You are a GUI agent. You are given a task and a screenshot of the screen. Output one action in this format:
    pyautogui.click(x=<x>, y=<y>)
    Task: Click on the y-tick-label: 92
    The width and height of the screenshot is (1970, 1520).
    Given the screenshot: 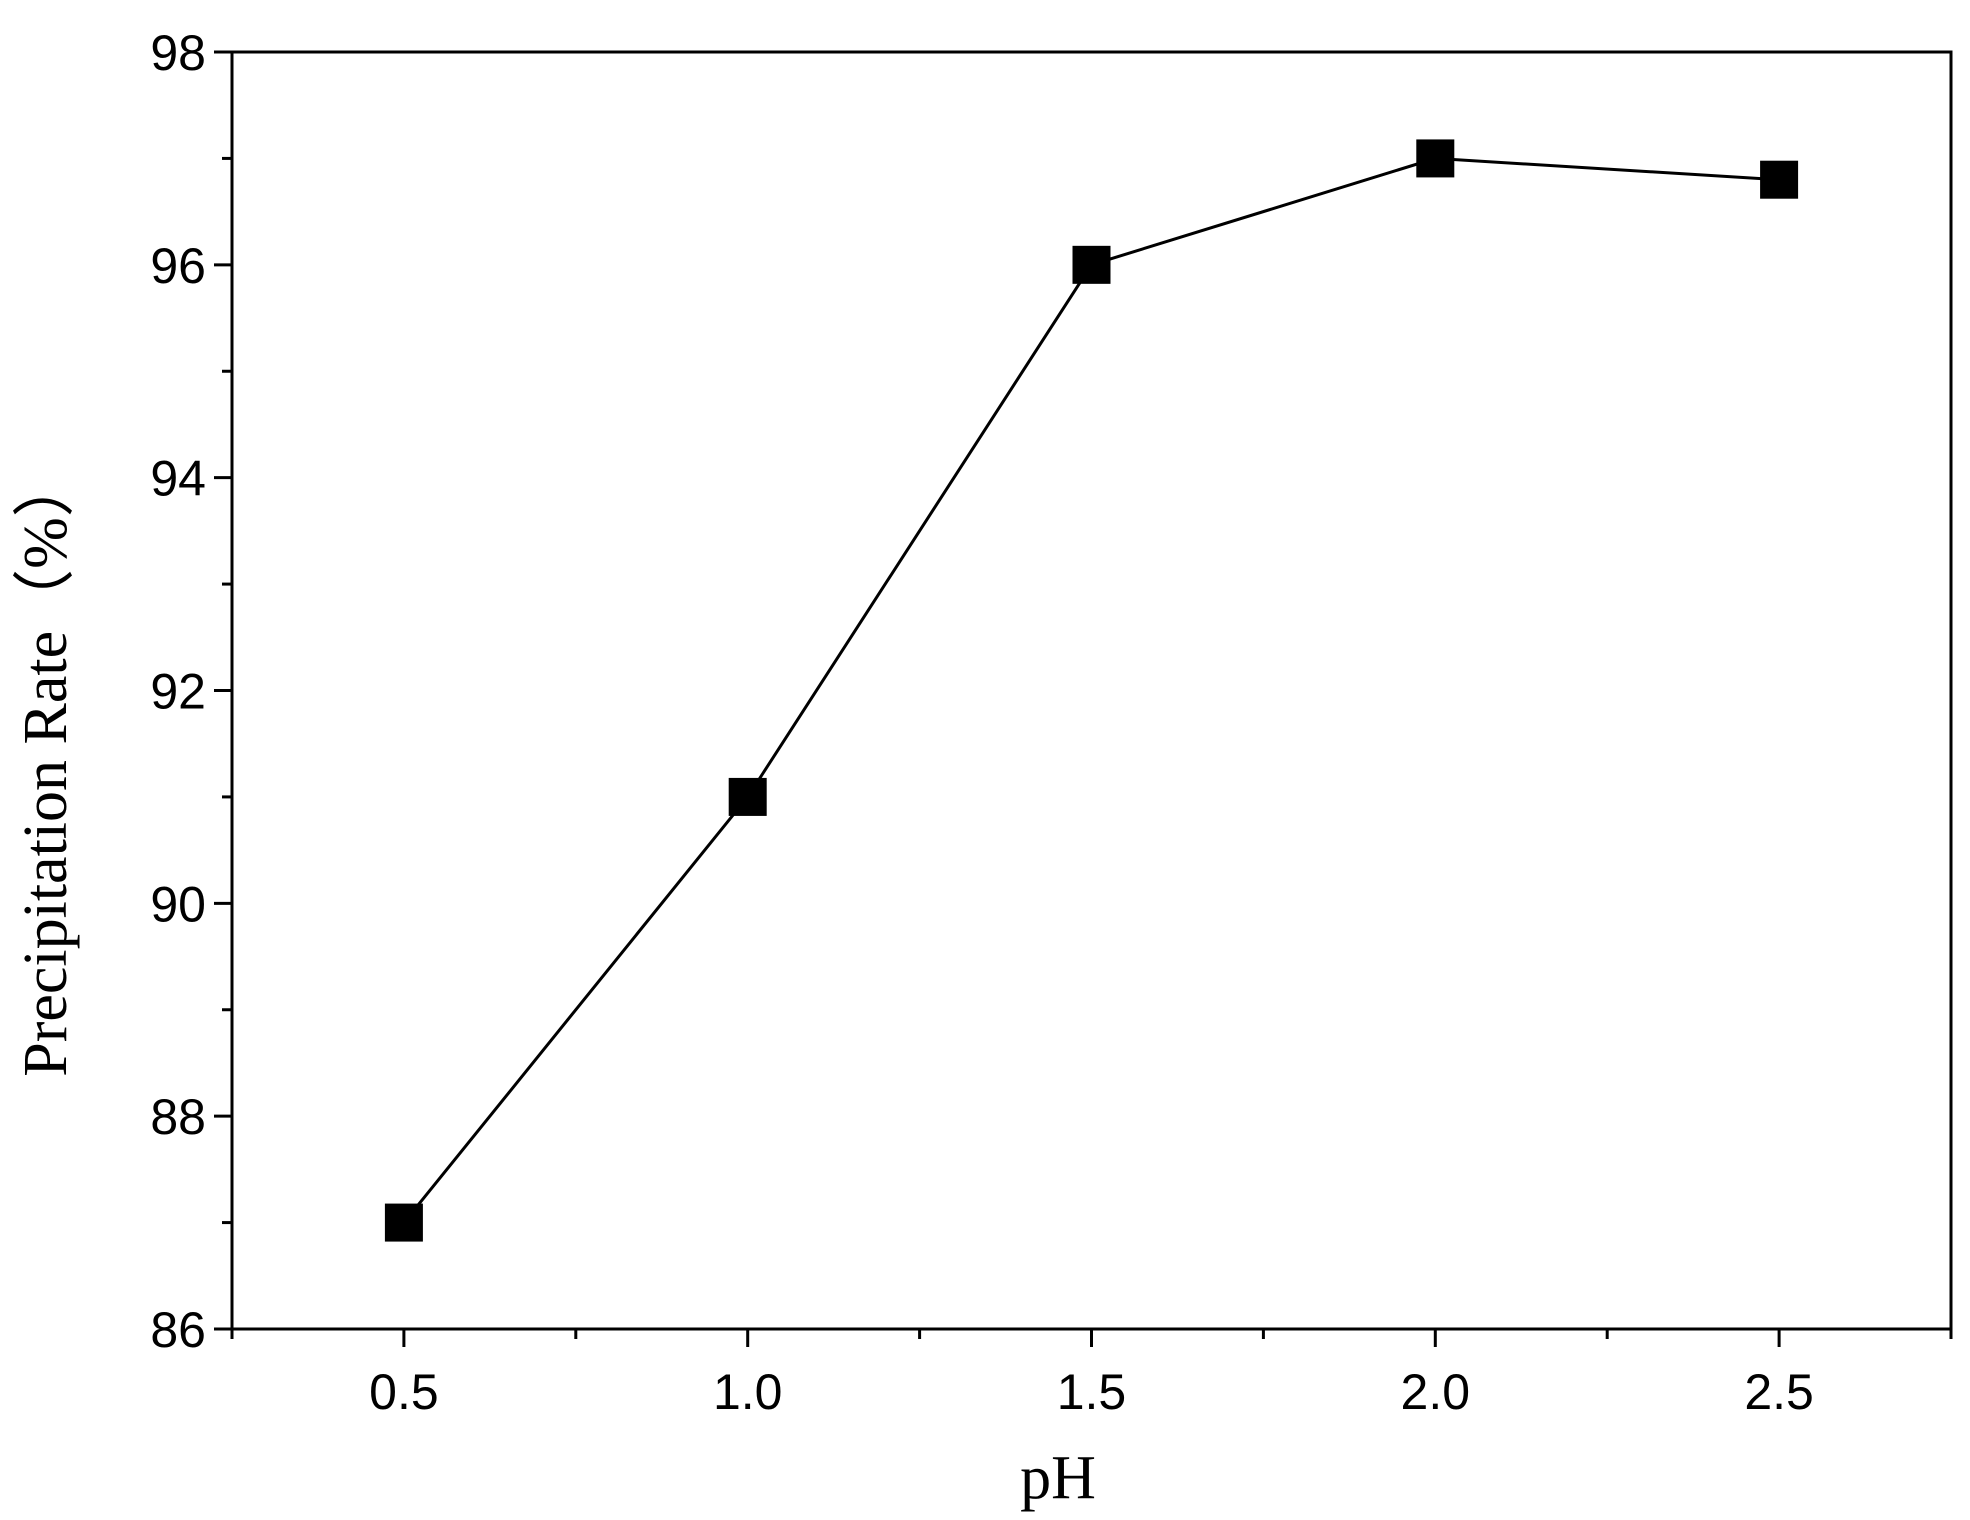 What is the action you would take?
    pyautogui.click(x=178, y=692)
    